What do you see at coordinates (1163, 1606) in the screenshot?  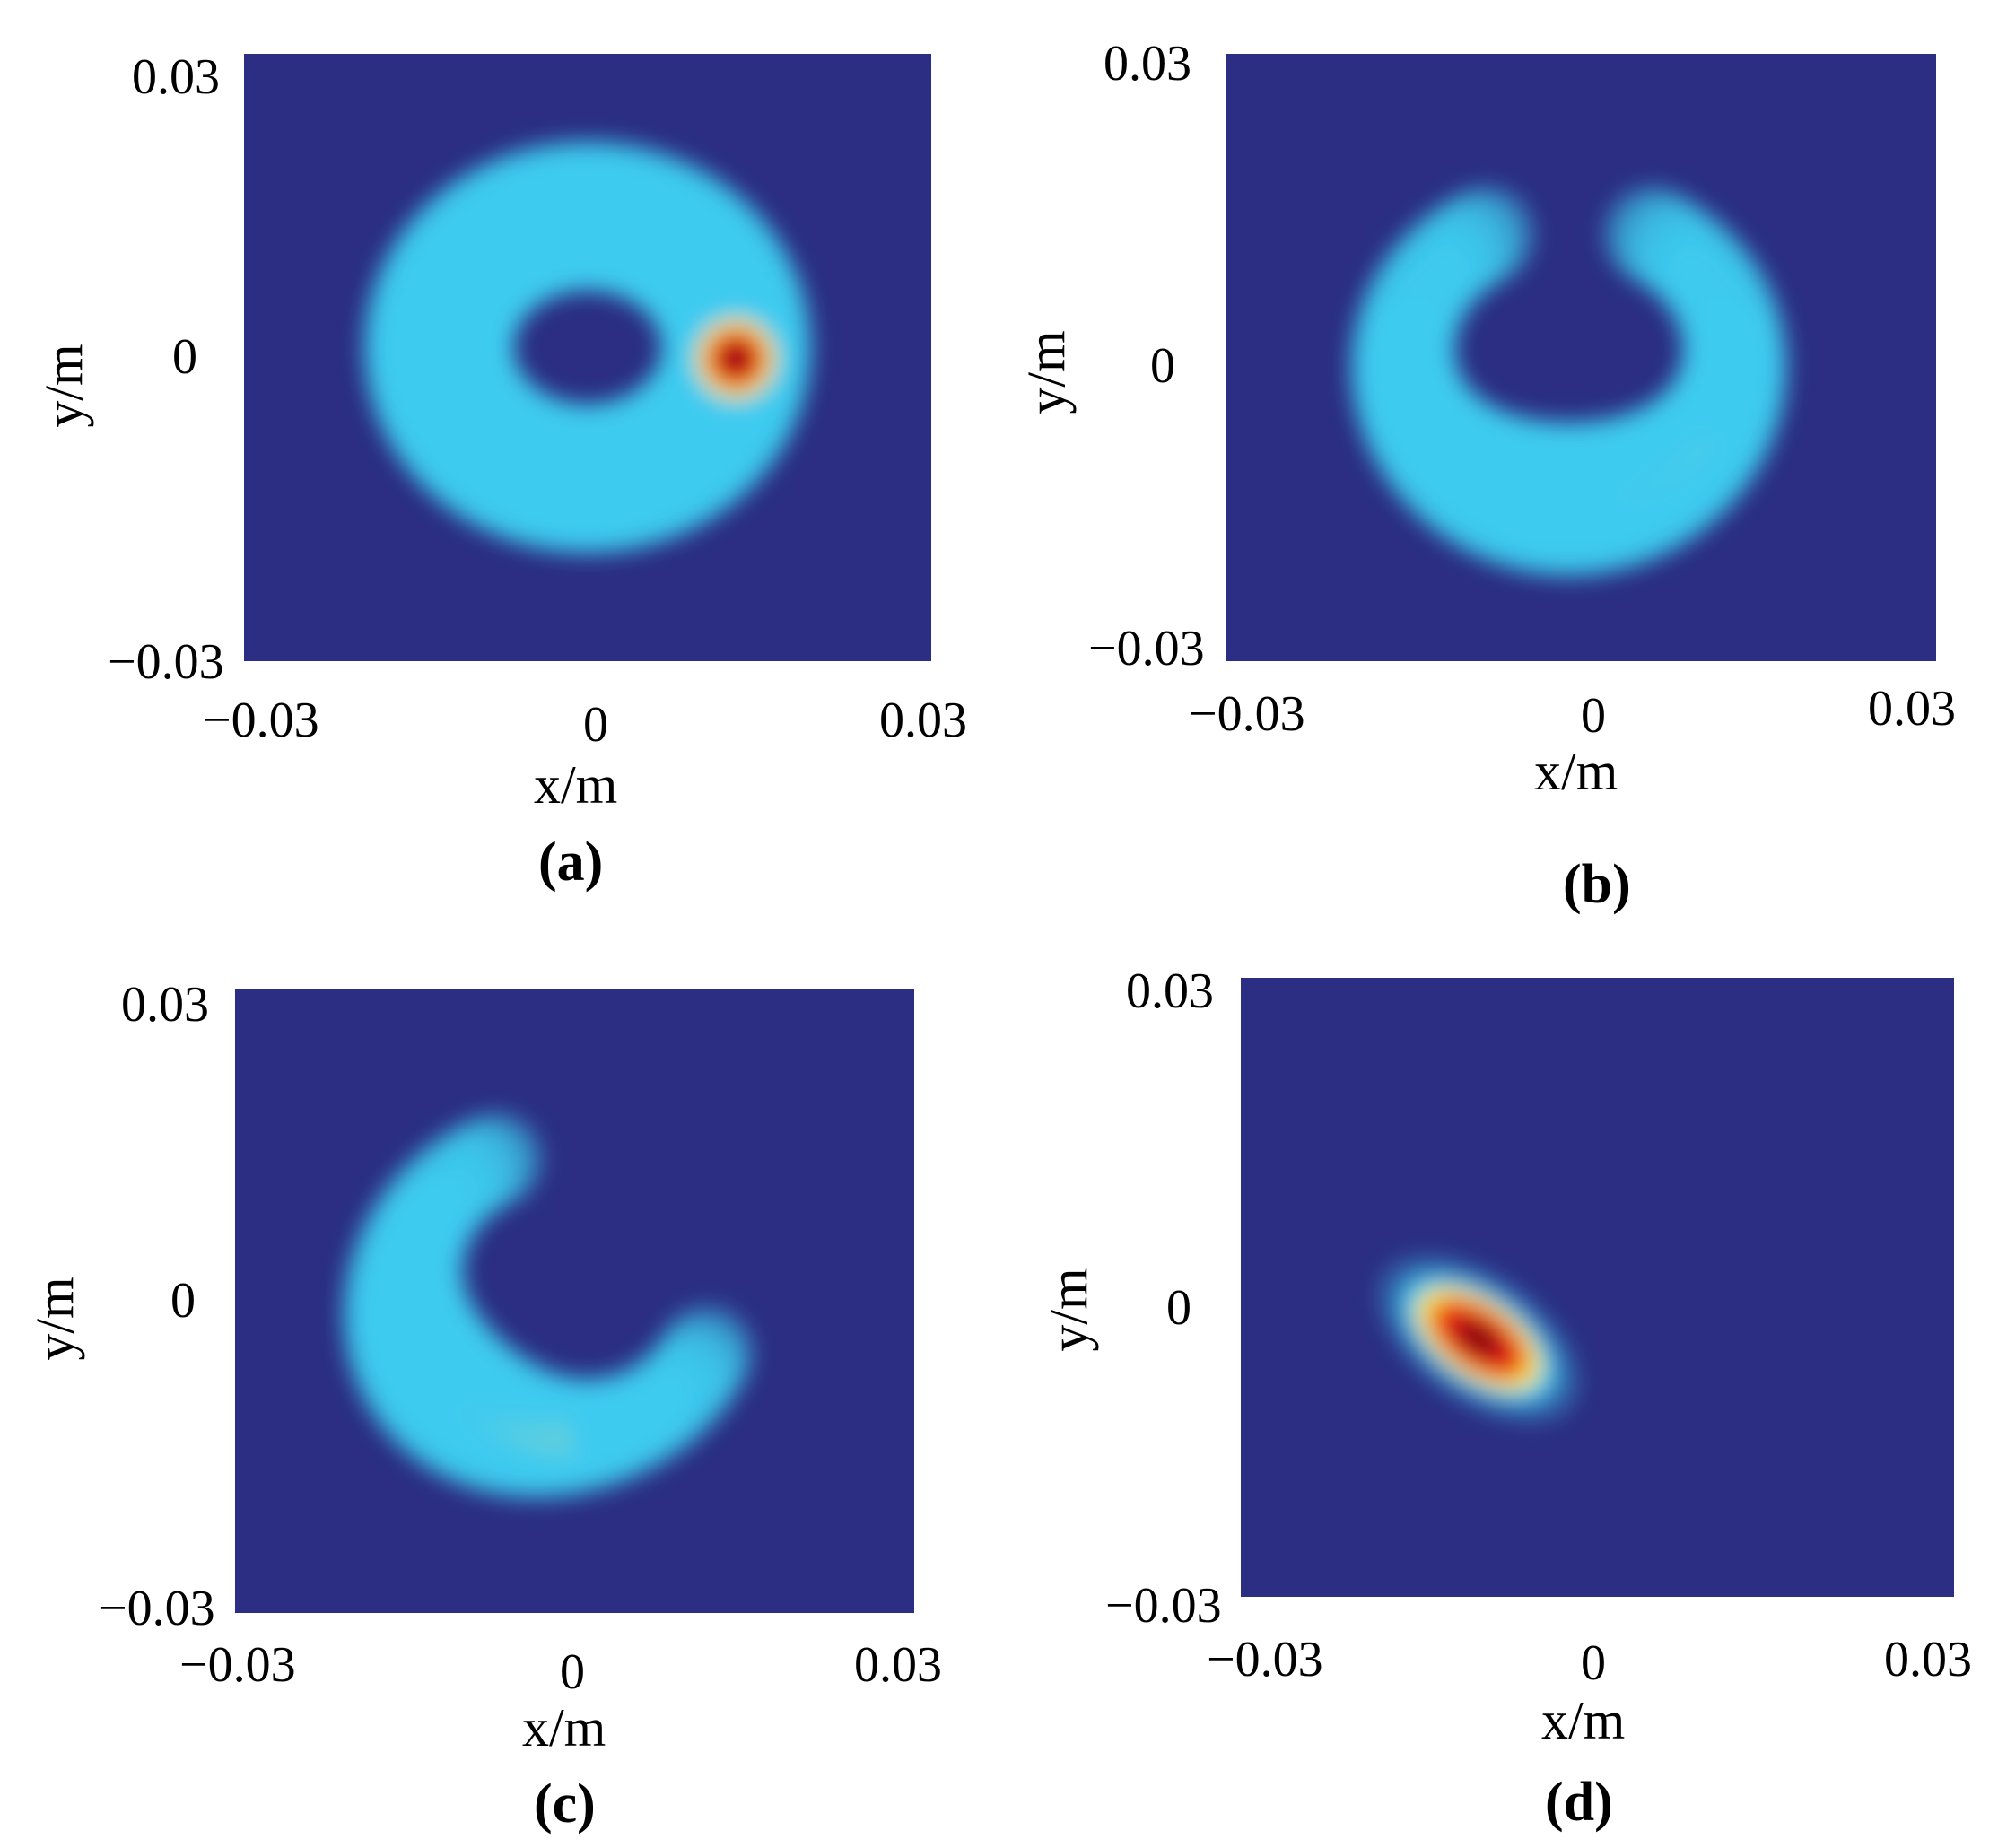 I see `y-tick-bottom-d: −0.03` at bounding box center [1163, 1606].